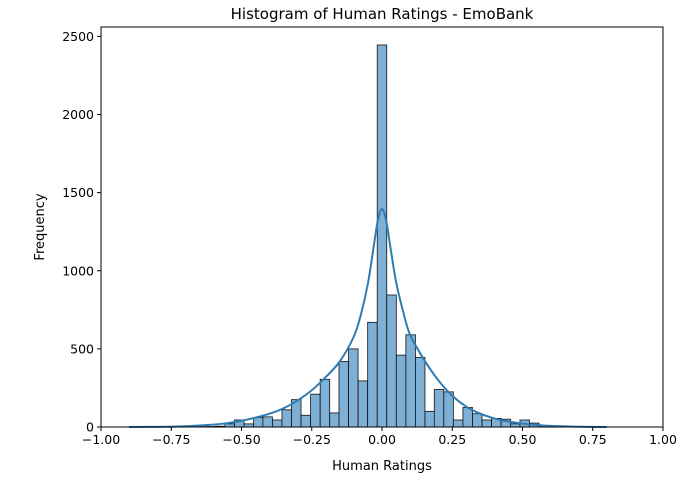 Image resolution: width=698 pixels, height=482 pixels. I want to click on y-tick-label: 2500, so click(78, 36).